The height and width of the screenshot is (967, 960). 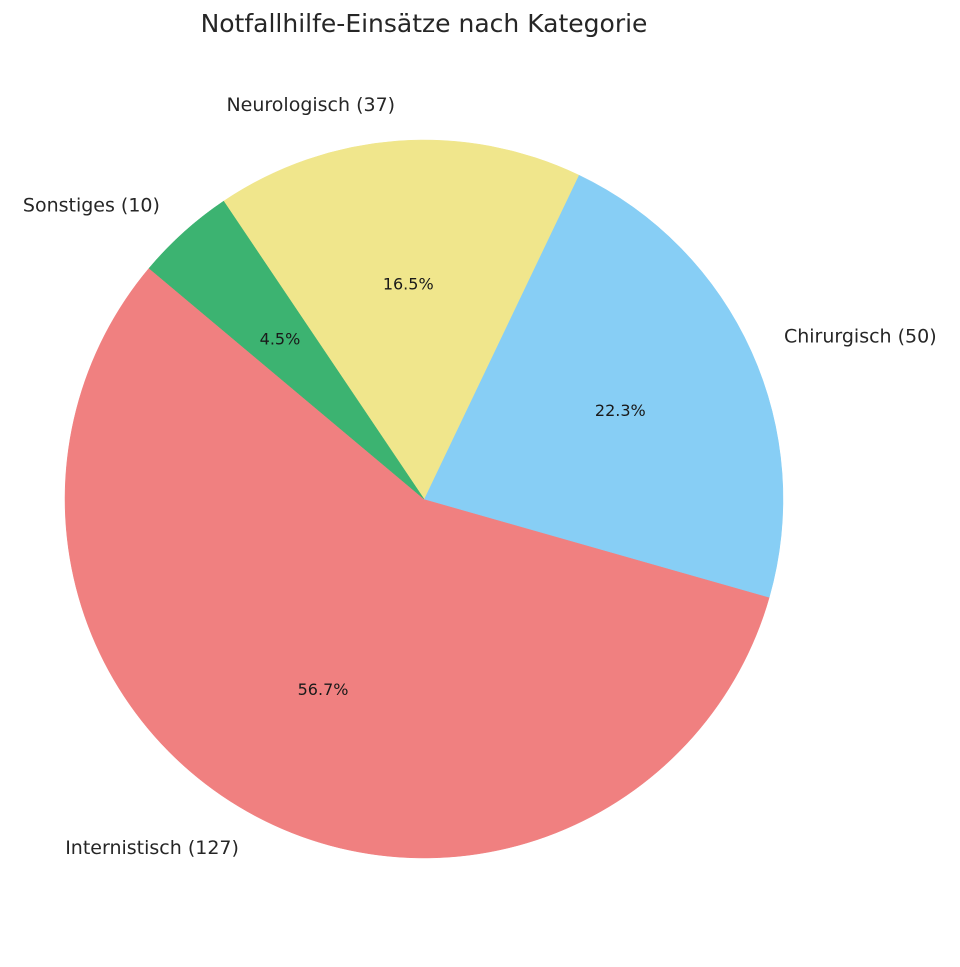 What do you see at coordinates (424, 23) in the screenshot?
I see `chart-title: Notfallhilfe-Einsätze nach Kategorie` at bounding box center [424, 23].